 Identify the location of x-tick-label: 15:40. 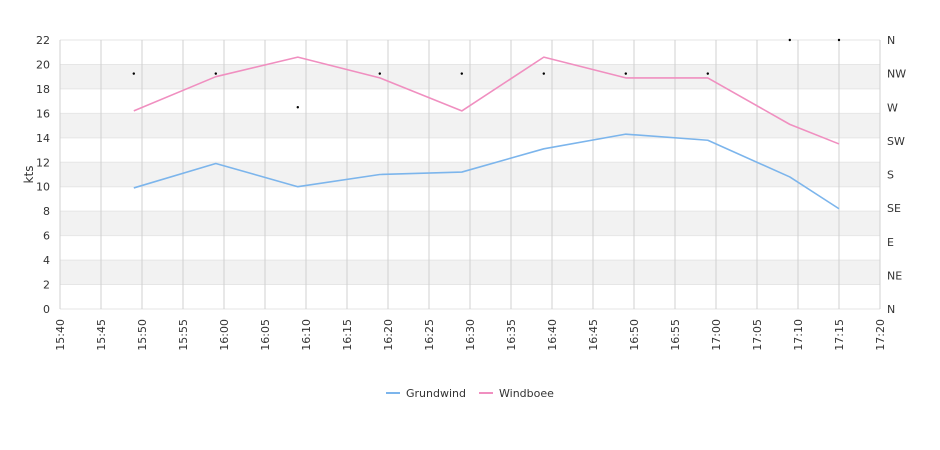
(60, 335).